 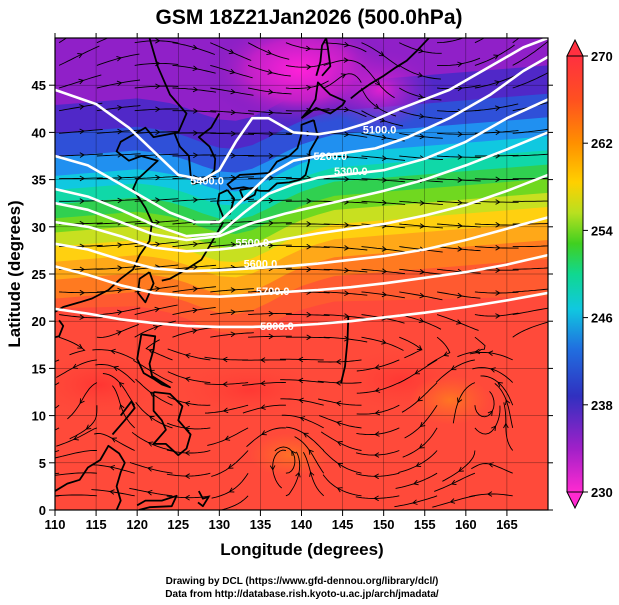 I want to click on colorbar-tick-label: 262, so click(x=602, y=143).